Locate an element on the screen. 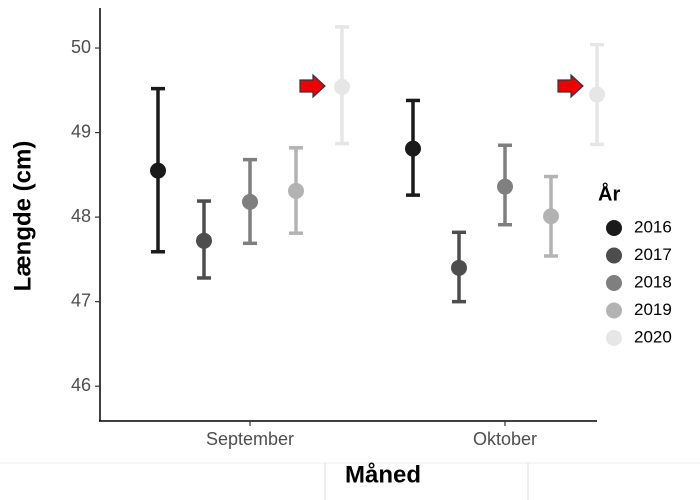  legend-label: 2018 is located at coordinates (653, 281).